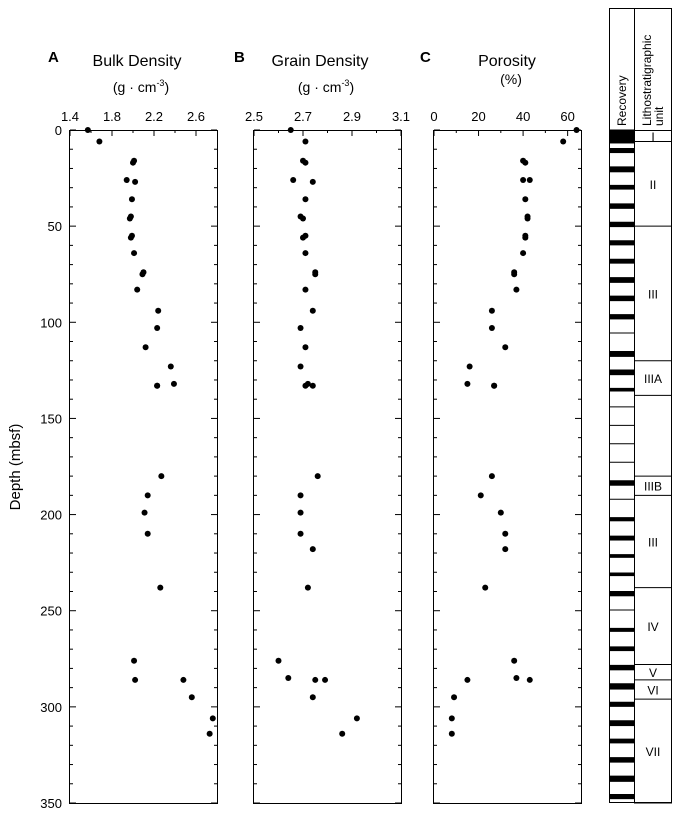  I want to click on depth-tick-label: 50, so click(55, 226).